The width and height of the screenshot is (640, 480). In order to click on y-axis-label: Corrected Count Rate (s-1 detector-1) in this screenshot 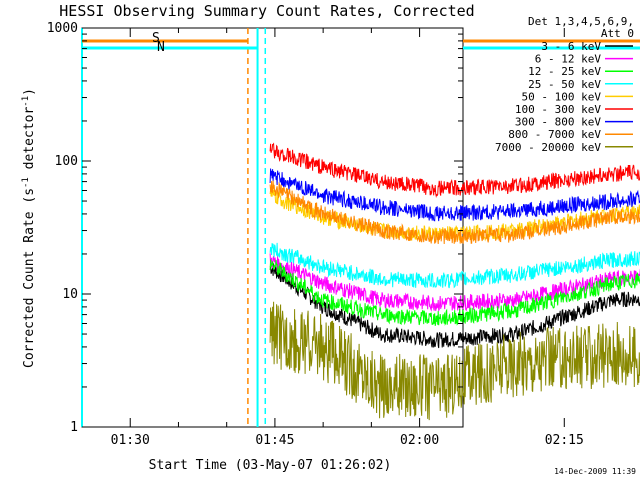, I will do `click(29, 228)`.